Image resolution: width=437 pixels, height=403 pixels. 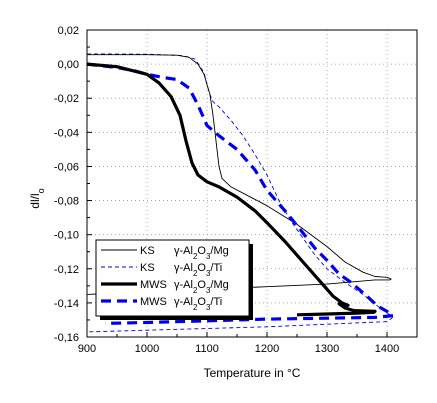 I want to click on y-tick-label: 0,00, so click(x=68, y=65).